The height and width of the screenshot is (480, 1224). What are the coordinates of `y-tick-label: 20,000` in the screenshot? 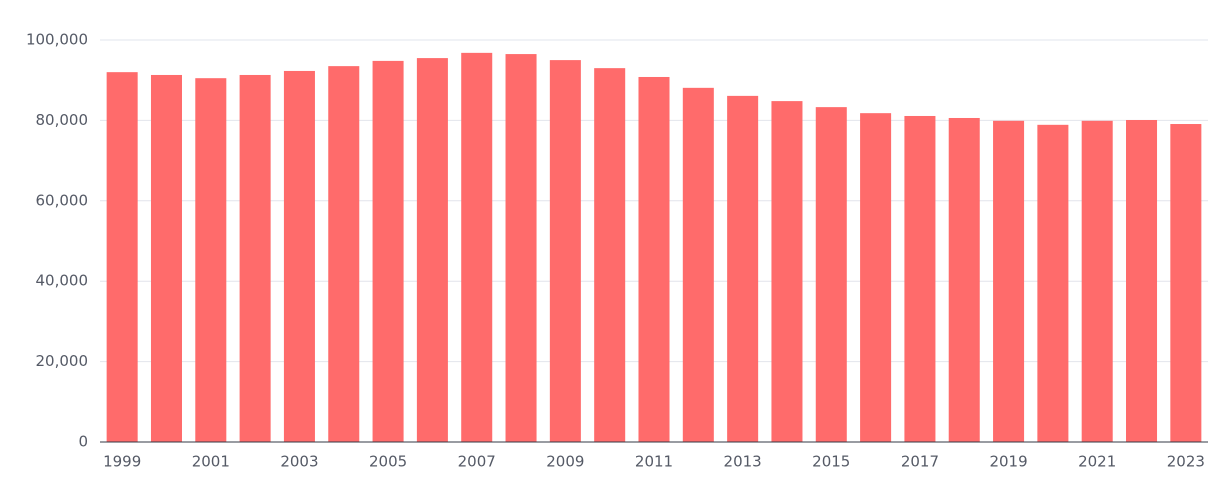 It's located at (62, 361).